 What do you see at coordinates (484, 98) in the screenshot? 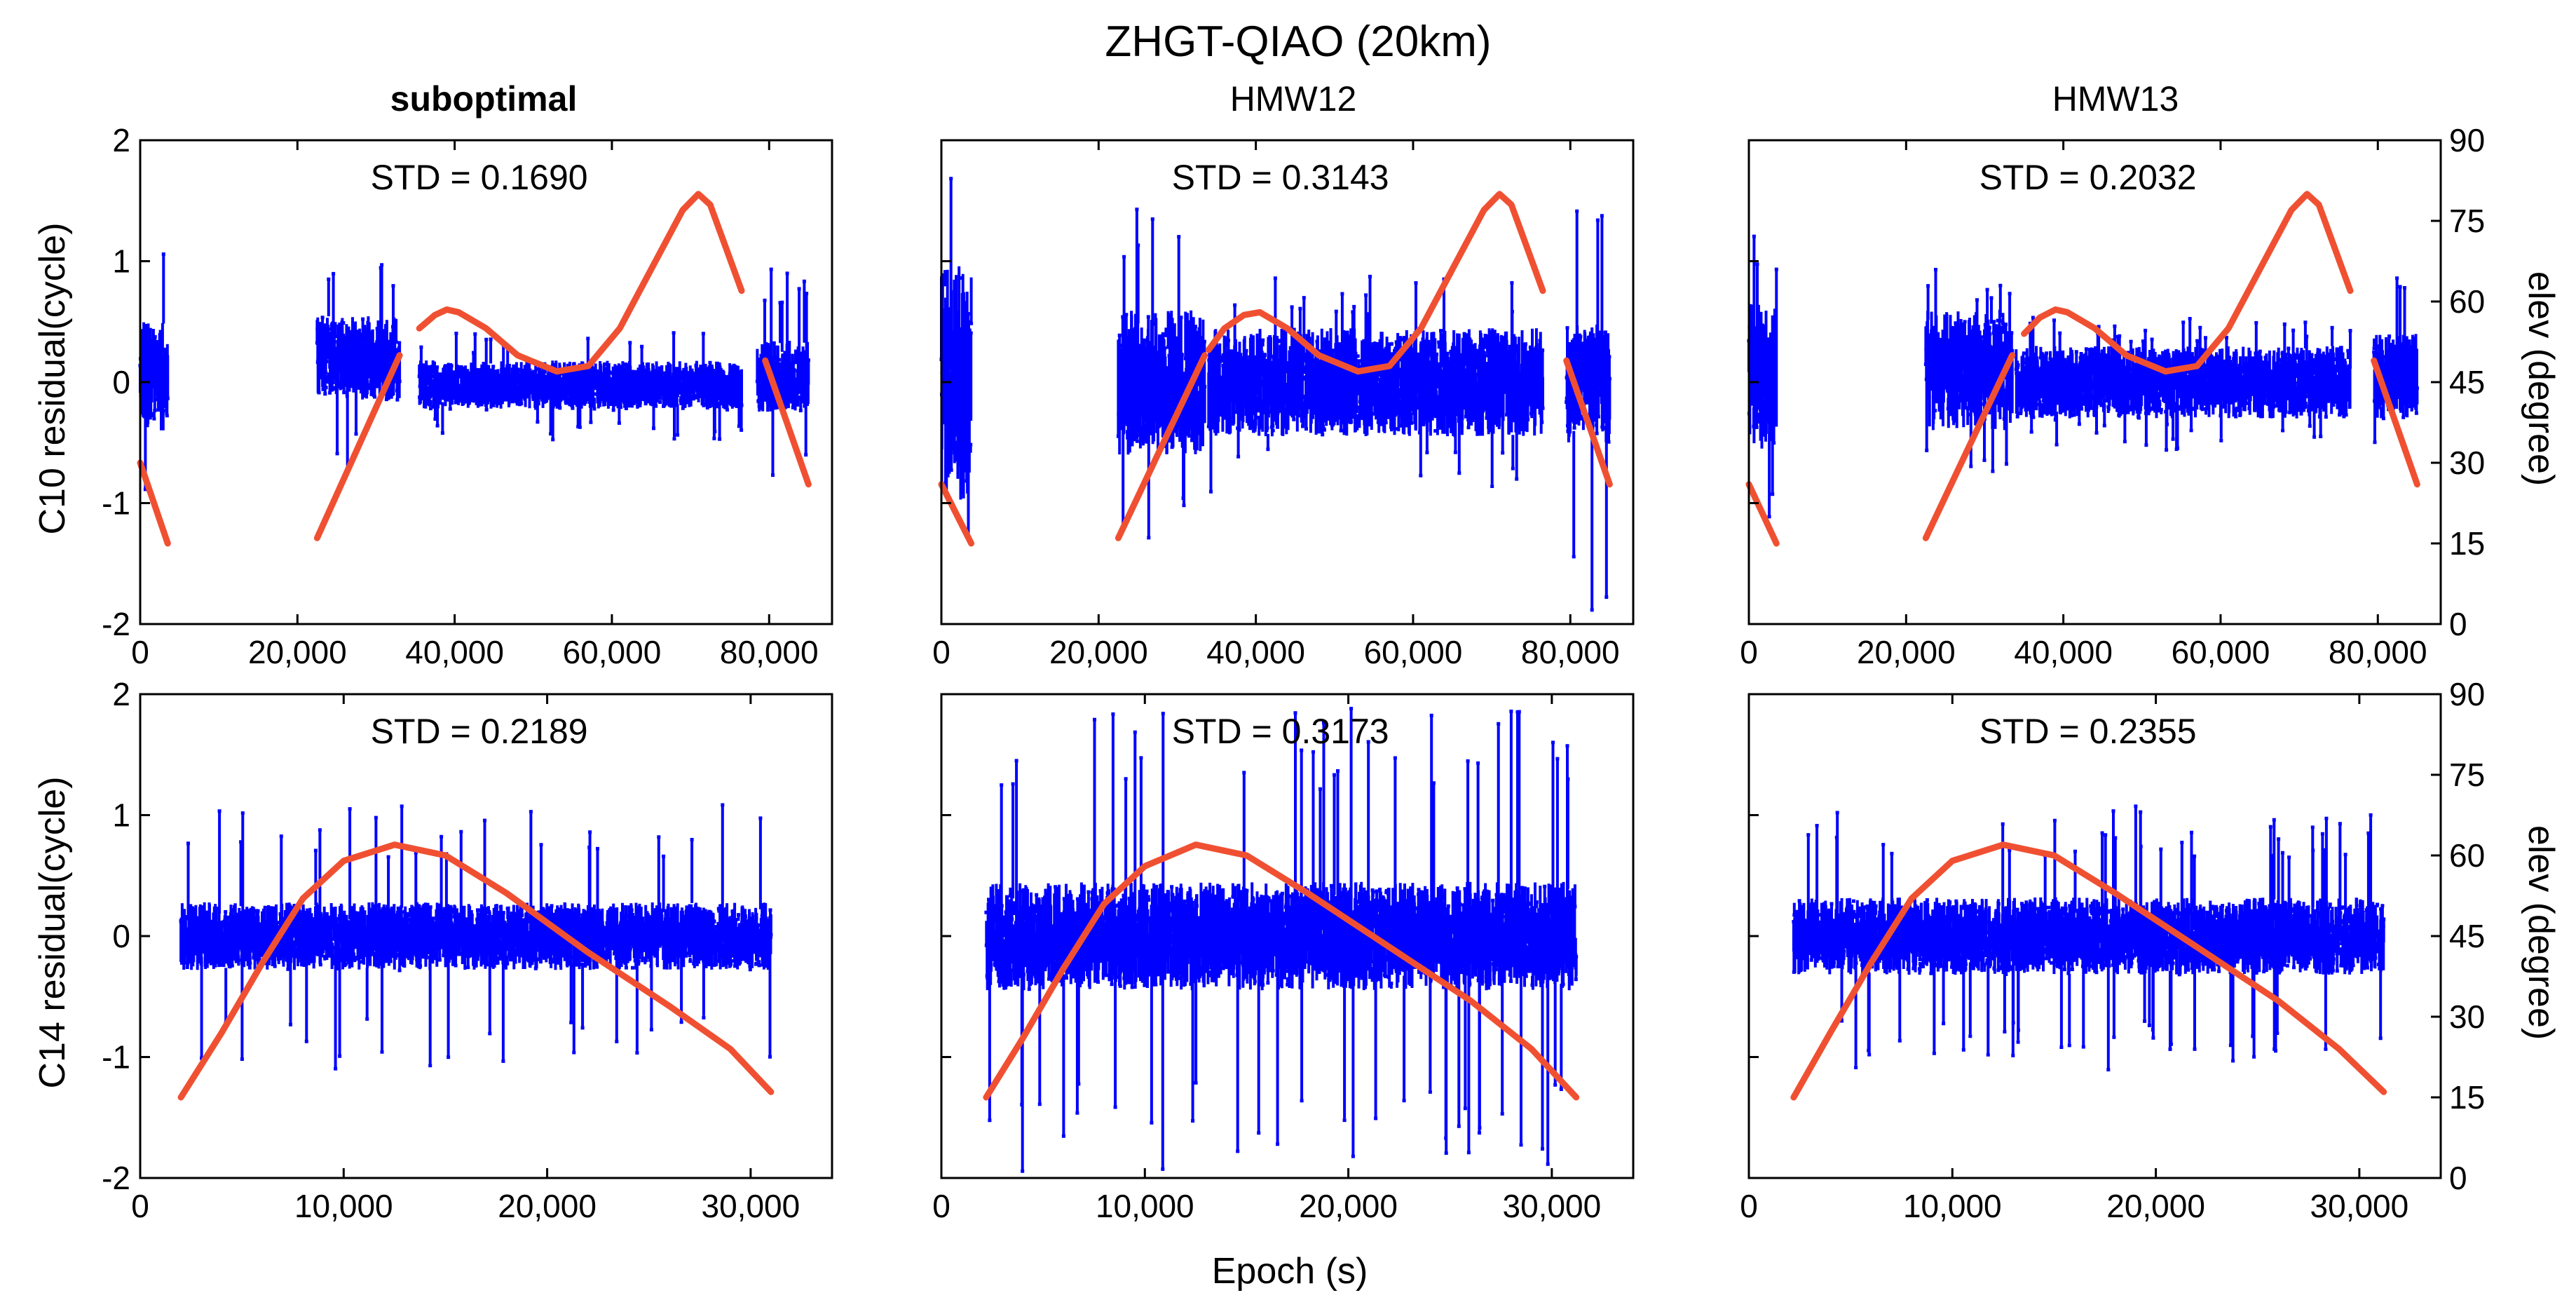
I see `column-title-suboptimal: suboptimal` at bounding box center [484, 98].